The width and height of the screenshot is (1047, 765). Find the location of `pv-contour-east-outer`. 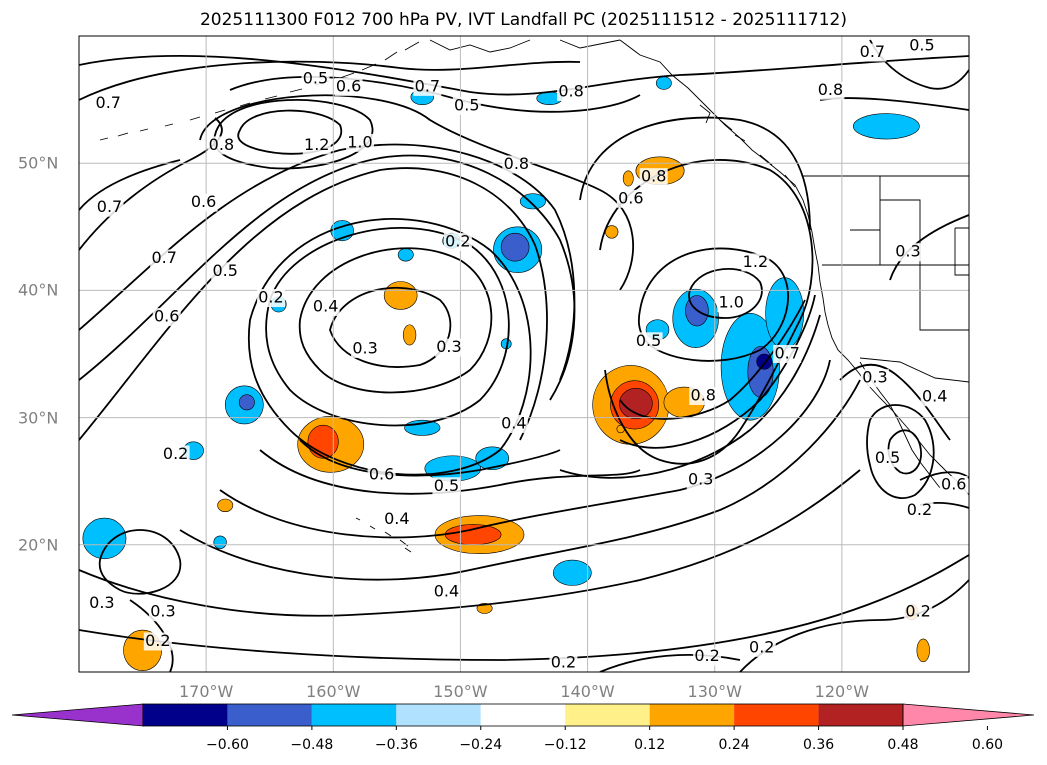

pv-contour-east-outer is located at coordinates (706, 312).